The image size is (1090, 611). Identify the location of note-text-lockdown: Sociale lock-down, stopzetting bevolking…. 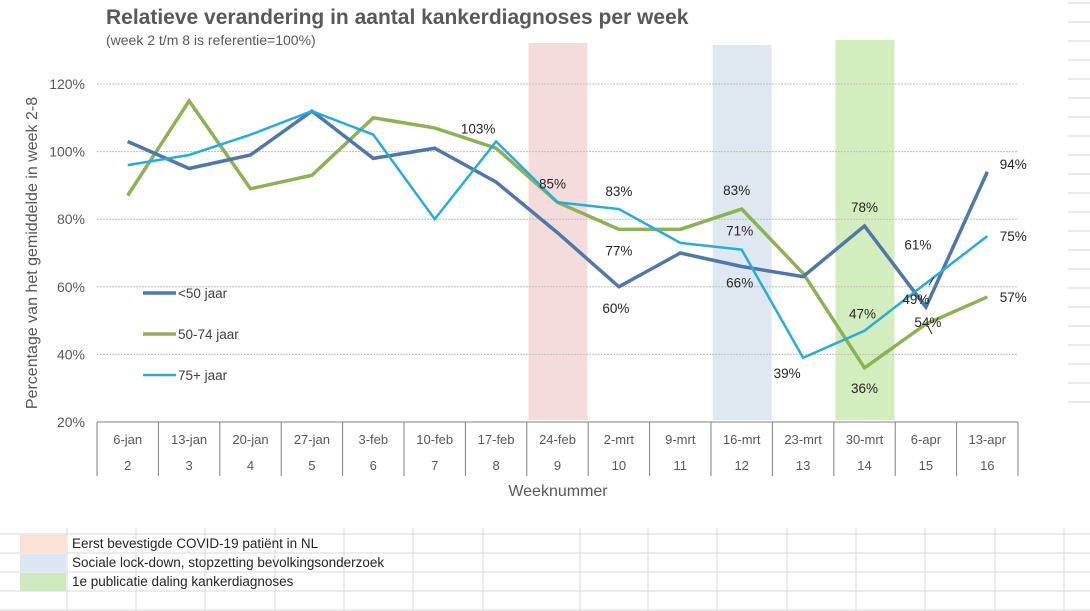
(228, 562).